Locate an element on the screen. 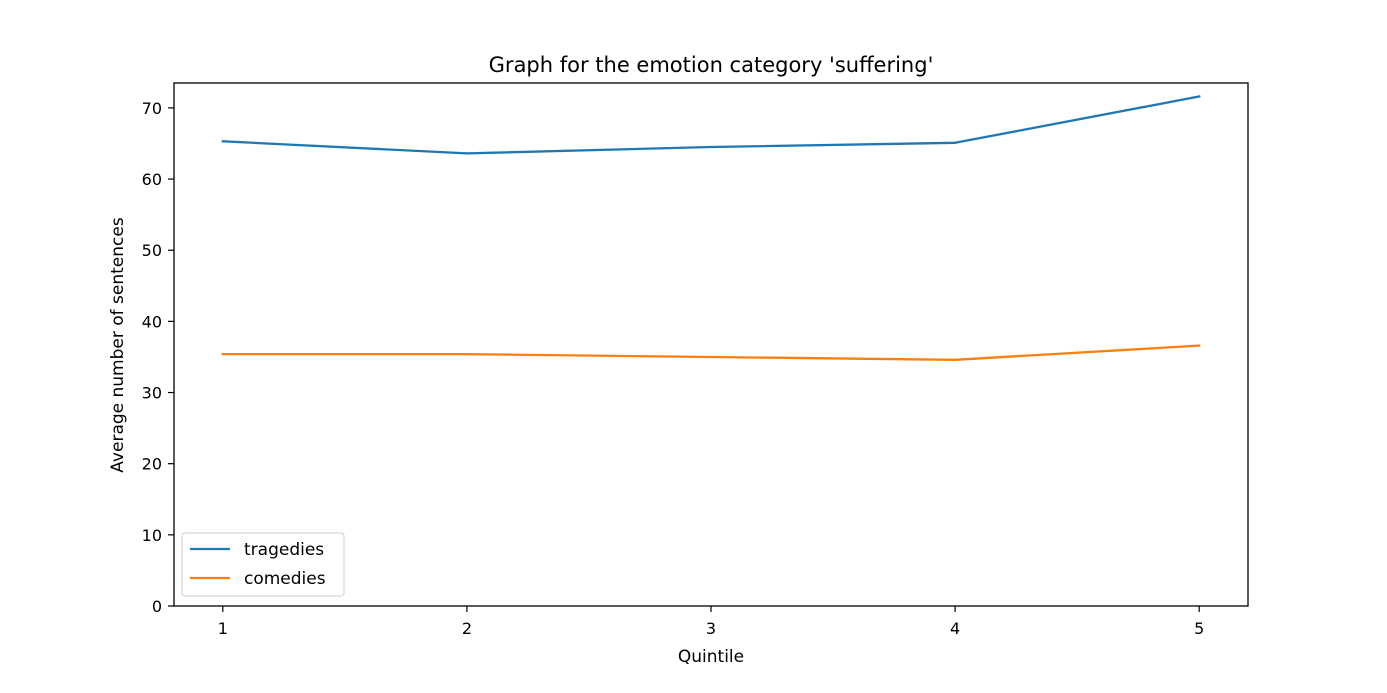 The image size is (1387, 693). legend-label-tragedies: tragedies is located at coordinates (284, 550).